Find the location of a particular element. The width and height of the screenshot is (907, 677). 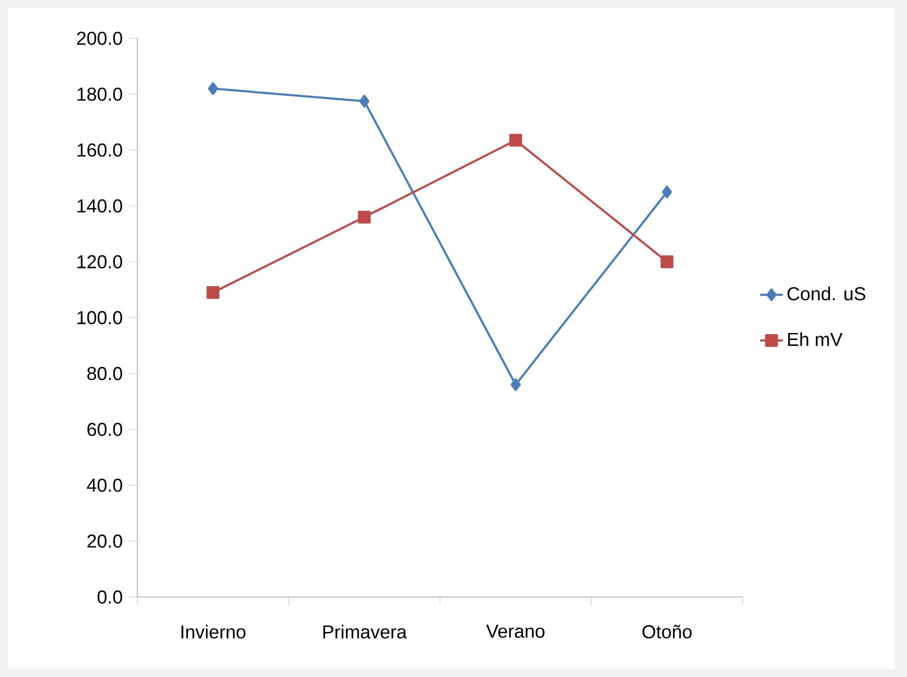

y-tick-label: 0.0 is located at coordinates (110, 597).